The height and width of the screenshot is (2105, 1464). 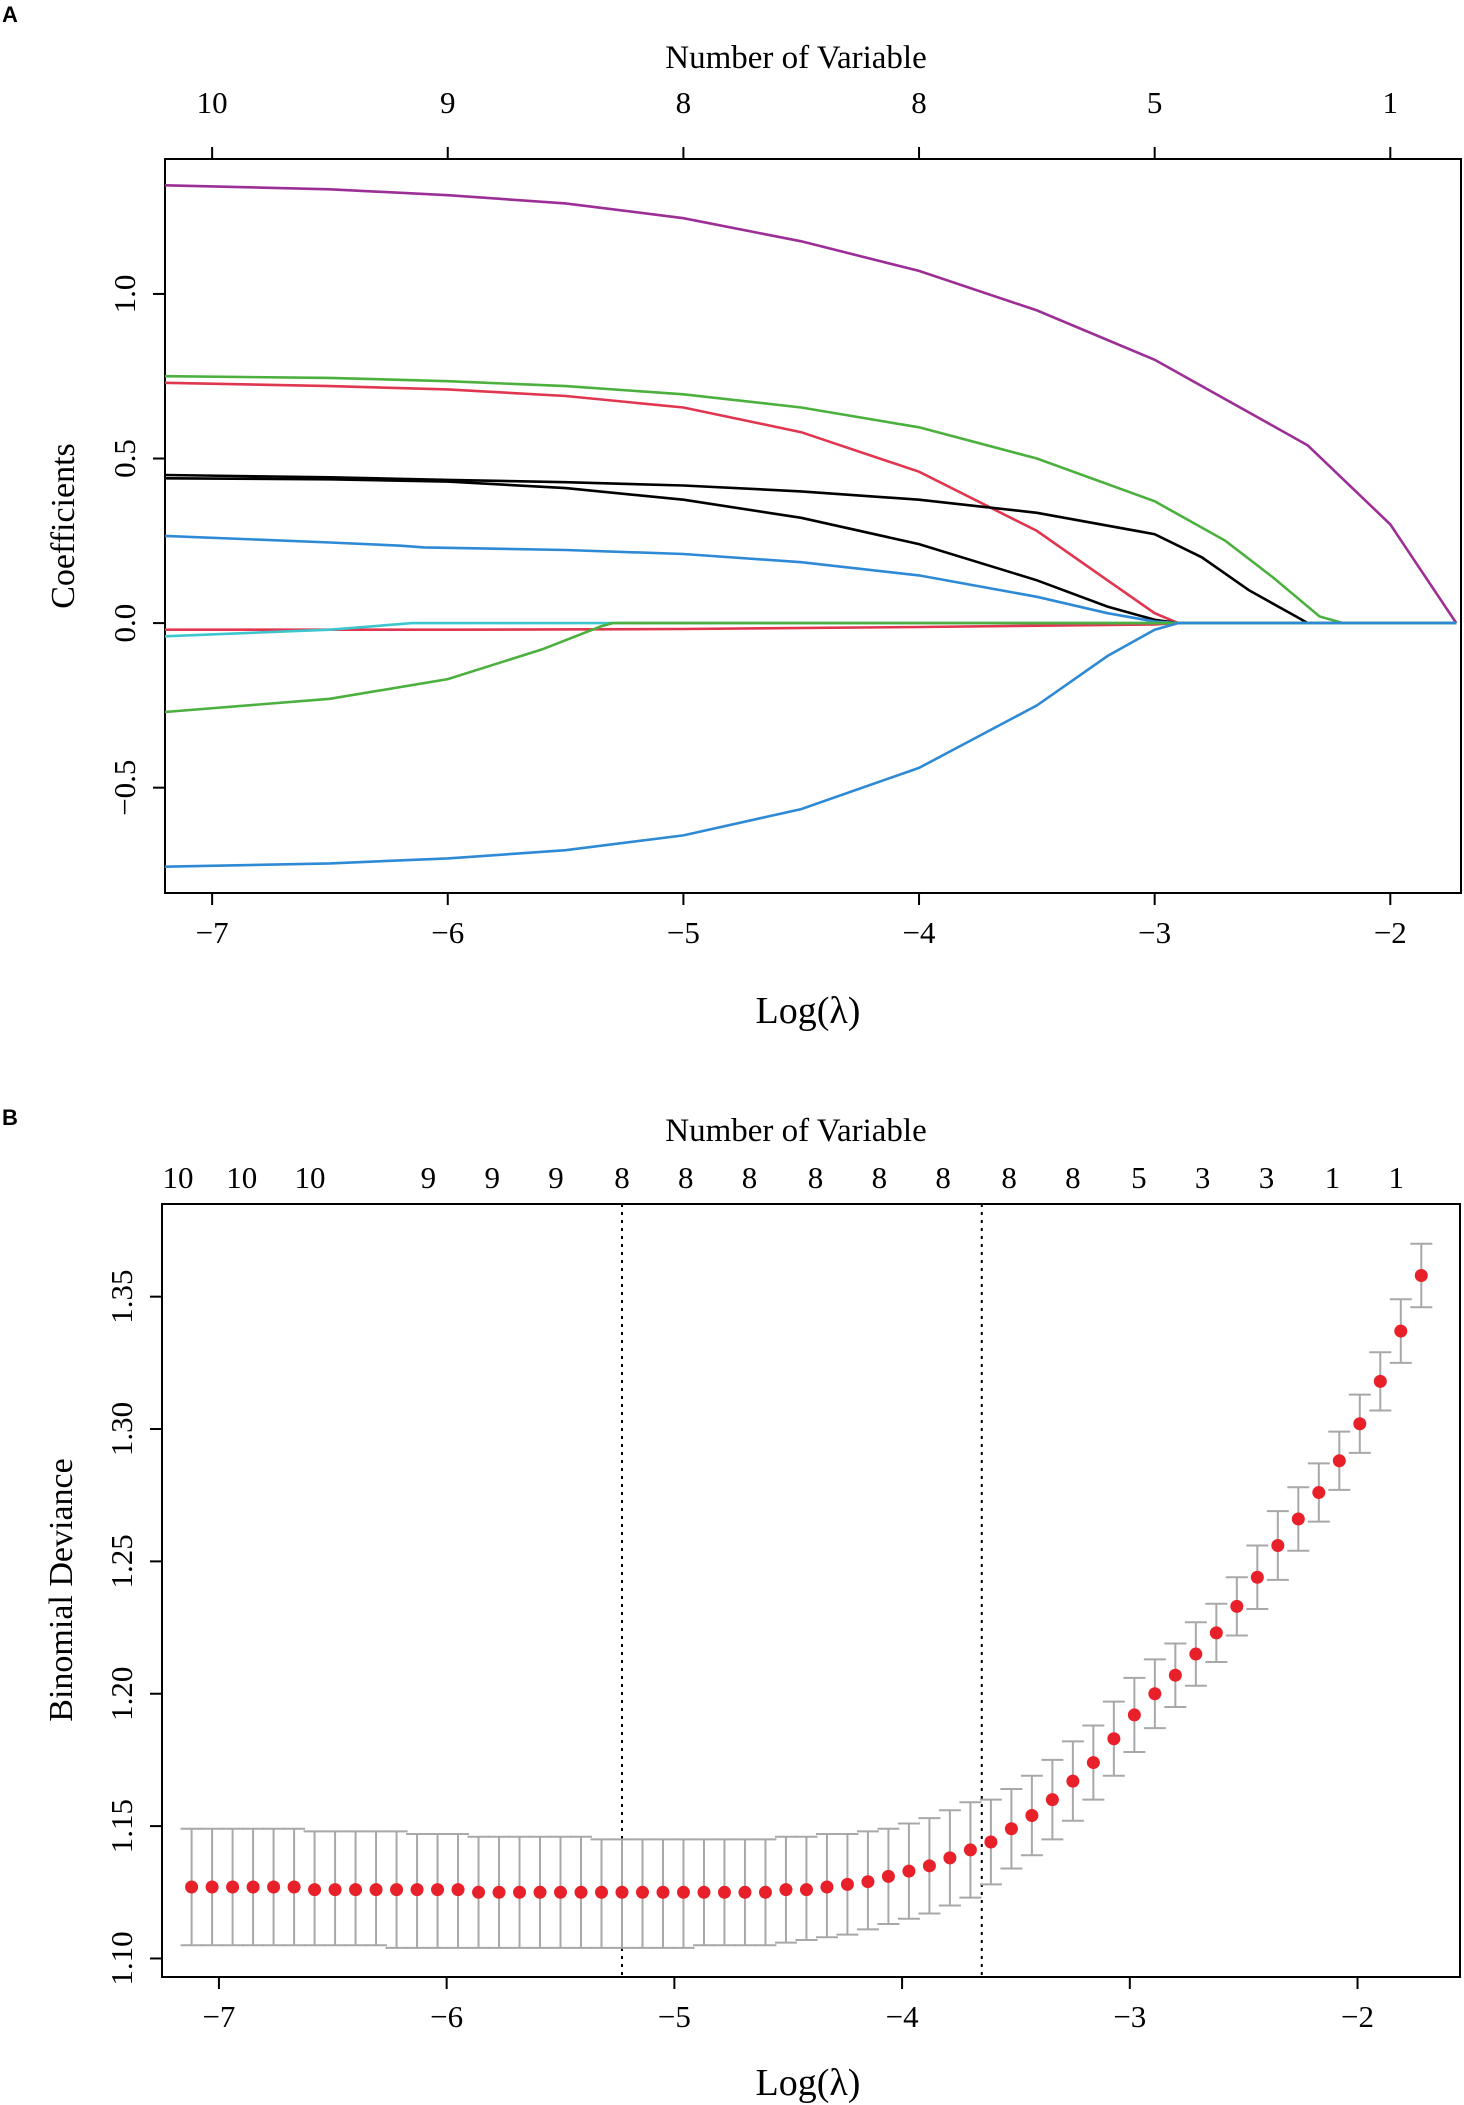 What do you see at coordinates (124, 294) in the screenshot?
I see `y-tick-label: 1.0` at bounding box center [124, 294].